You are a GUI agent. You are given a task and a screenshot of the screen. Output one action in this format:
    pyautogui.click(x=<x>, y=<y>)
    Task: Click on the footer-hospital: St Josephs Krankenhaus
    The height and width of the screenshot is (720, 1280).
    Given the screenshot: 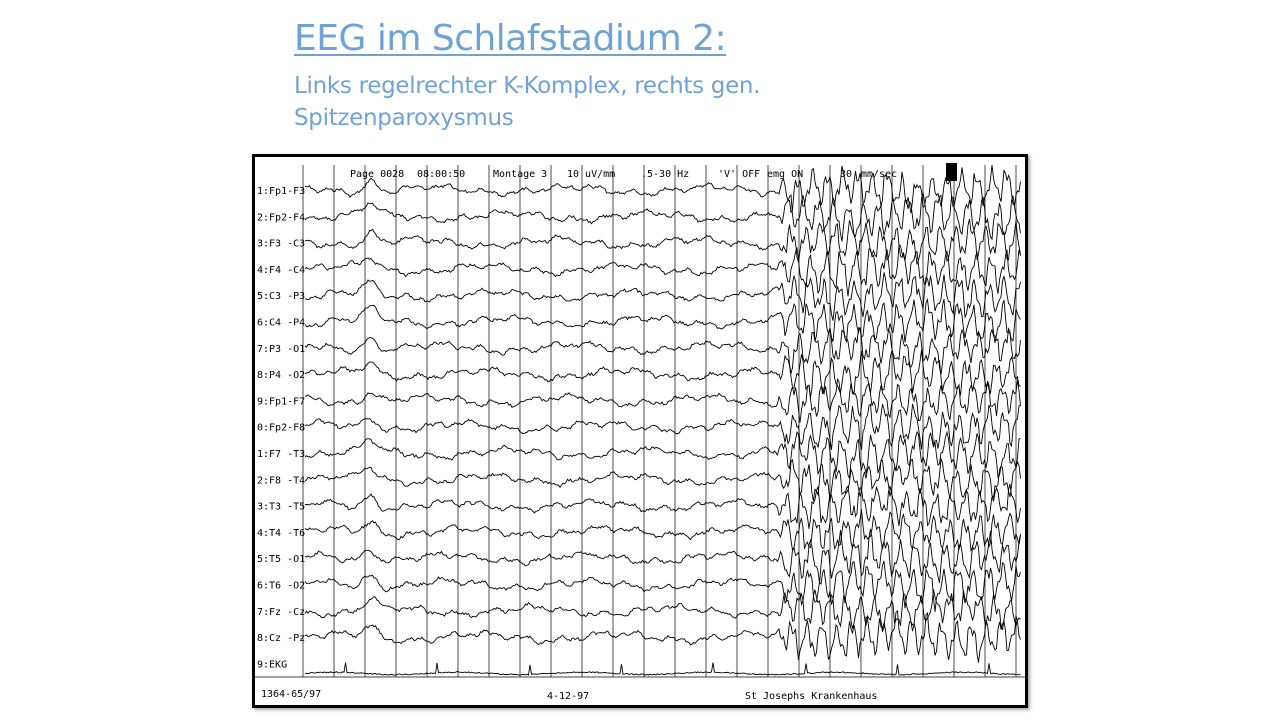 What is the action you would take?
    pyautogui.click(x=811, y=696)
    